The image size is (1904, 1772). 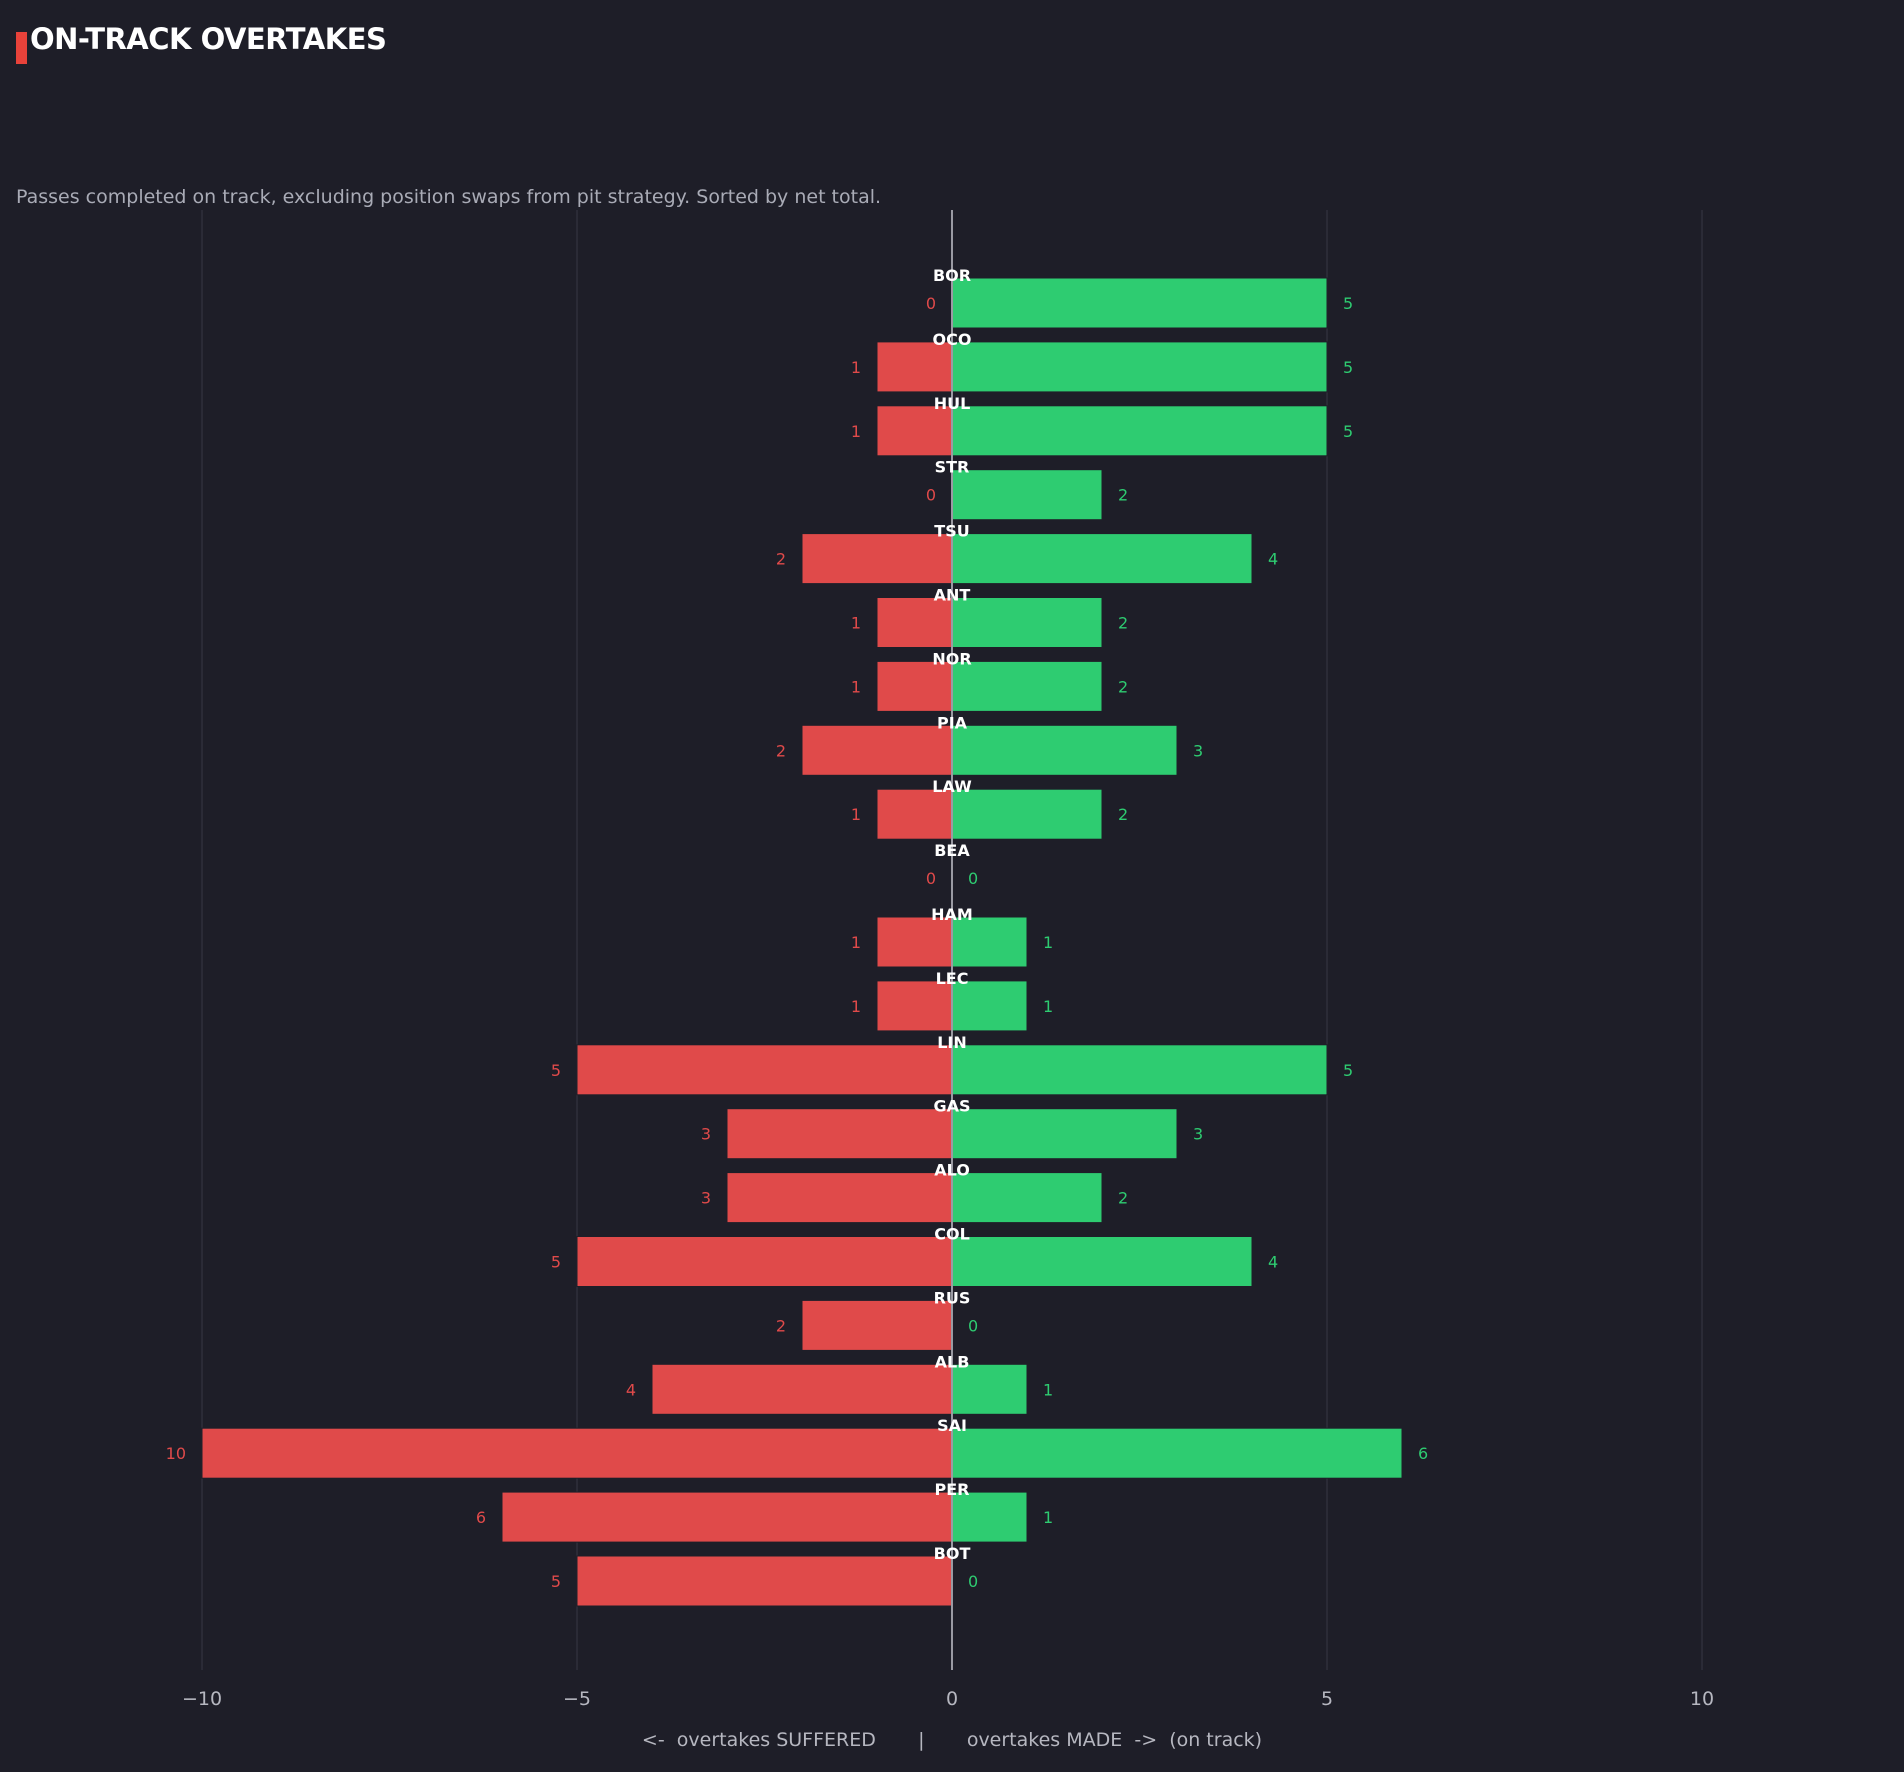 What do you see at coordinates (952, 1297) in the screenshot?
I see `driver-label: RUS` at bounding box center [952, 1297].